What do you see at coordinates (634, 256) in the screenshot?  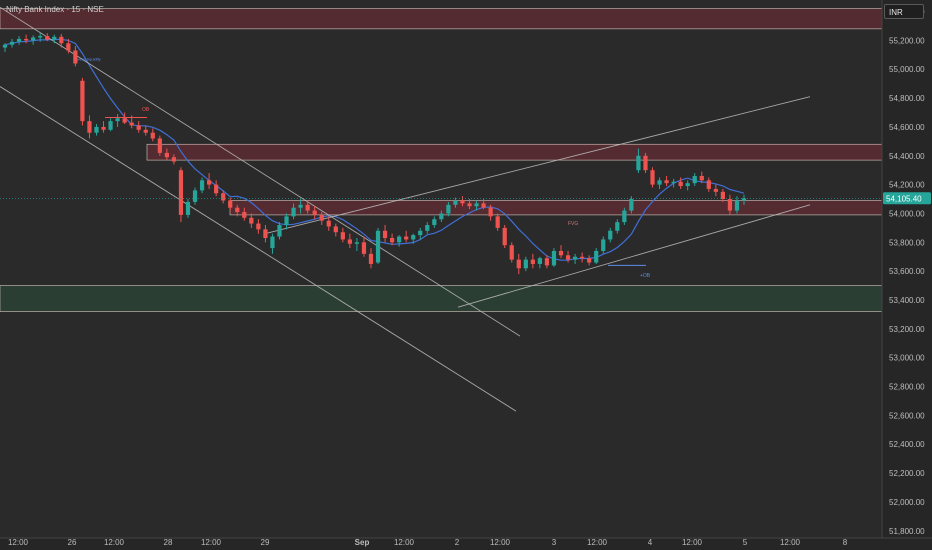 I see `uptrend-channel-lower` at bounding box center [634, 256].